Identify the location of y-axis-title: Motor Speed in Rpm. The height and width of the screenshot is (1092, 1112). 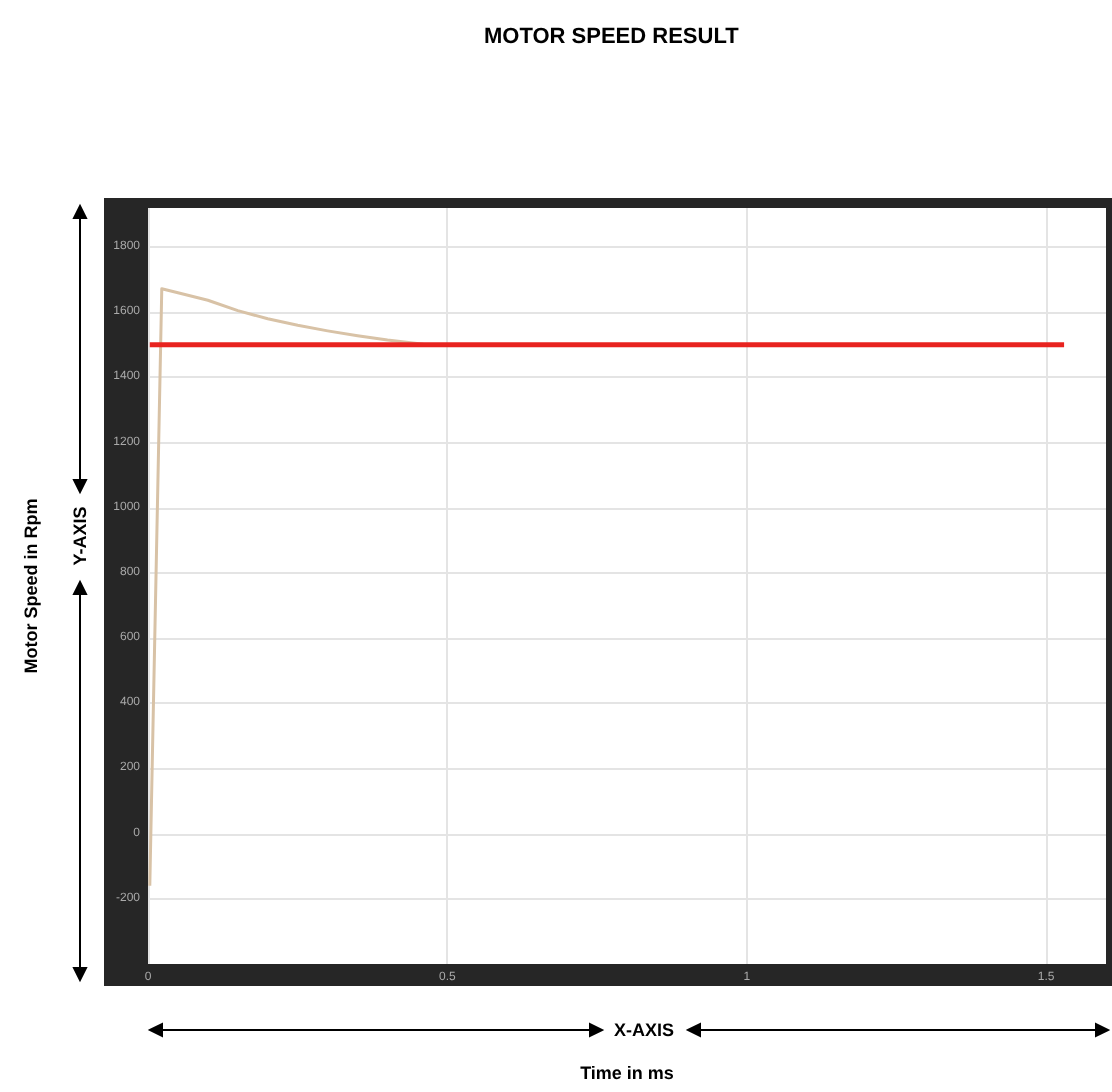
(31, 586).